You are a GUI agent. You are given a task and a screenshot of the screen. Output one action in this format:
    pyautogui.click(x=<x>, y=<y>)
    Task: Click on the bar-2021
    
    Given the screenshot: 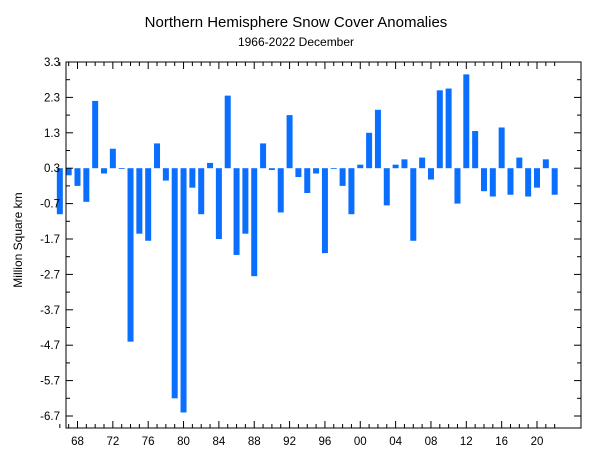 What is the action you would take?
    pyautogui.click(x=545, y=164)
    